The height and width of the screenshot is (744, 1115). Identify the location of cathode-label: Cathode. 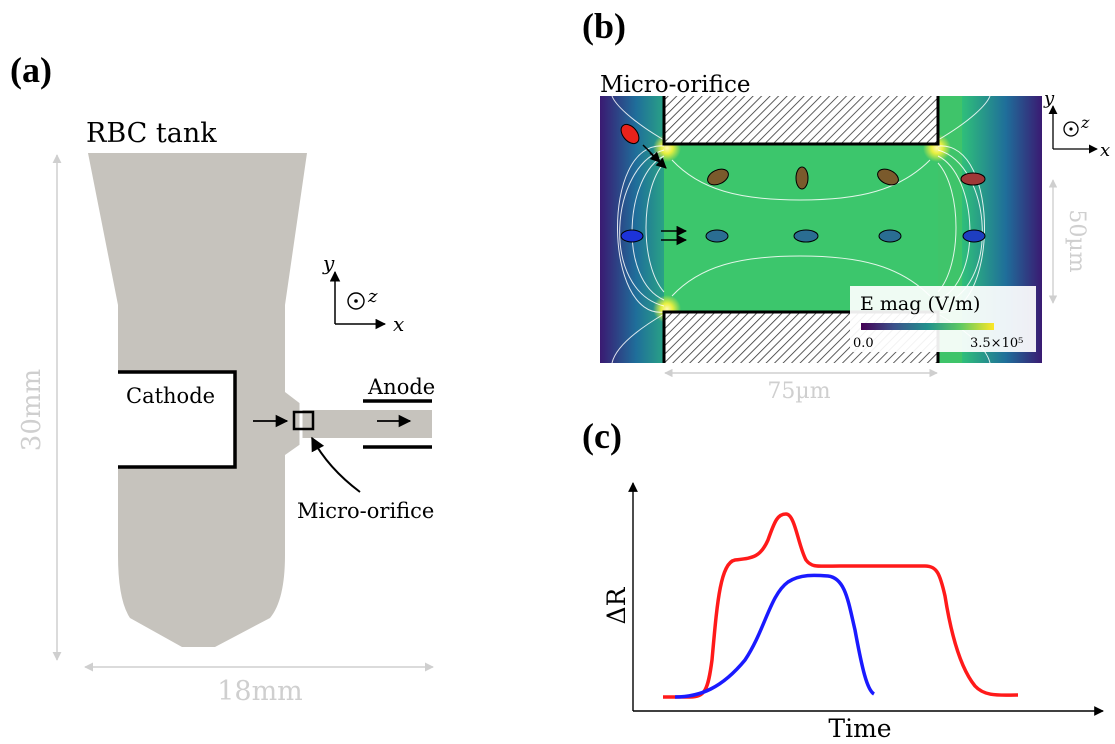
(170, 396).